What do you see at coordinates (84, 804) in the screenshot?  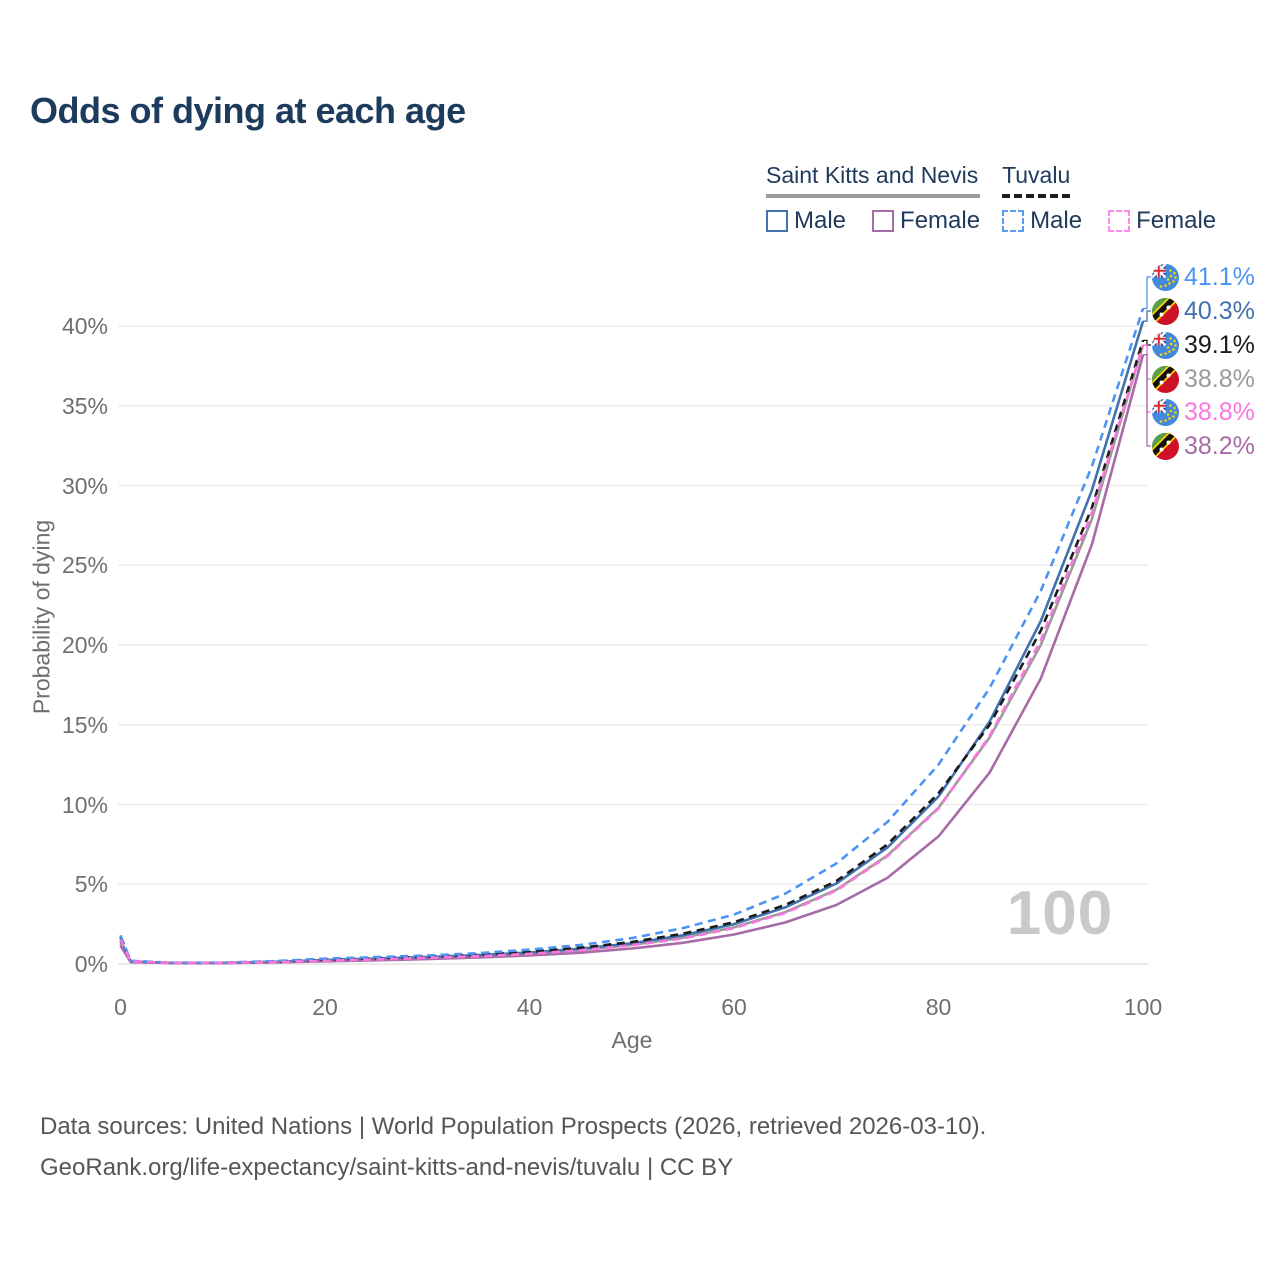 I see `y-tick-label-10: 10%` at bounding box center [84, 804].